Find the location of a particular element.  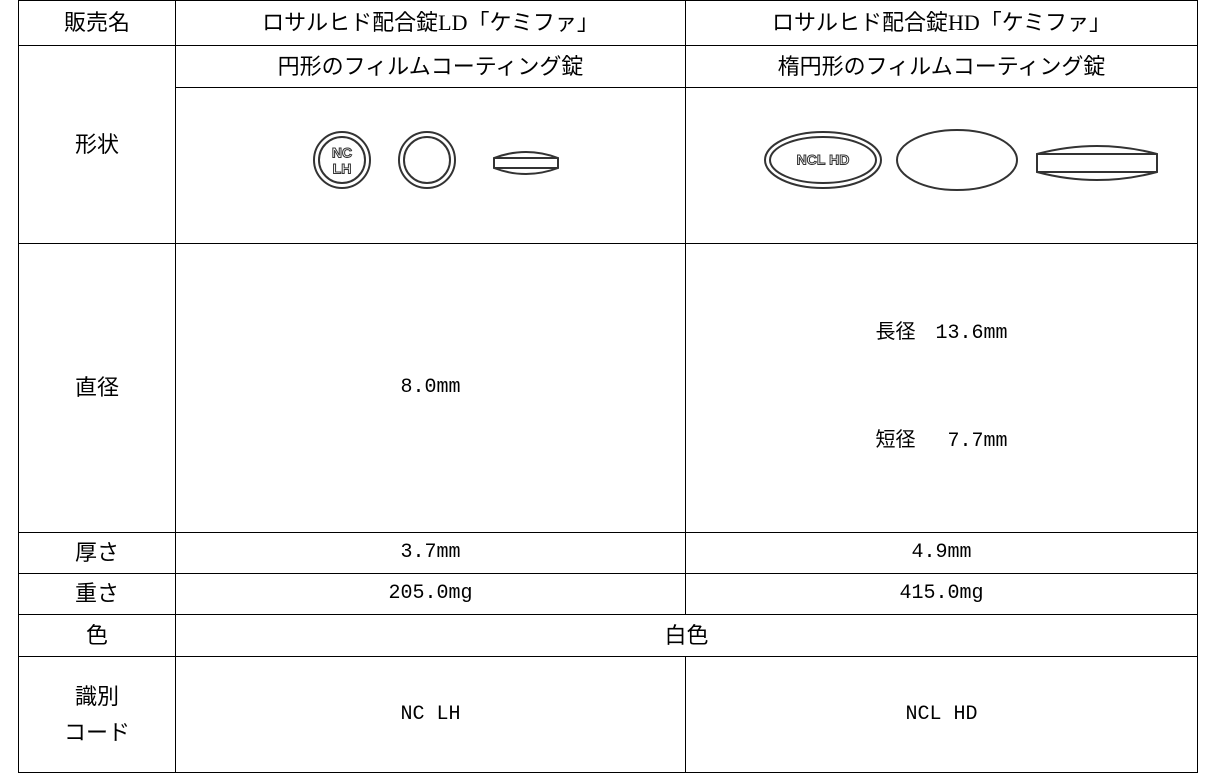

hd-tablet-drawing: NCL HD is located at coordinates (960, 160).